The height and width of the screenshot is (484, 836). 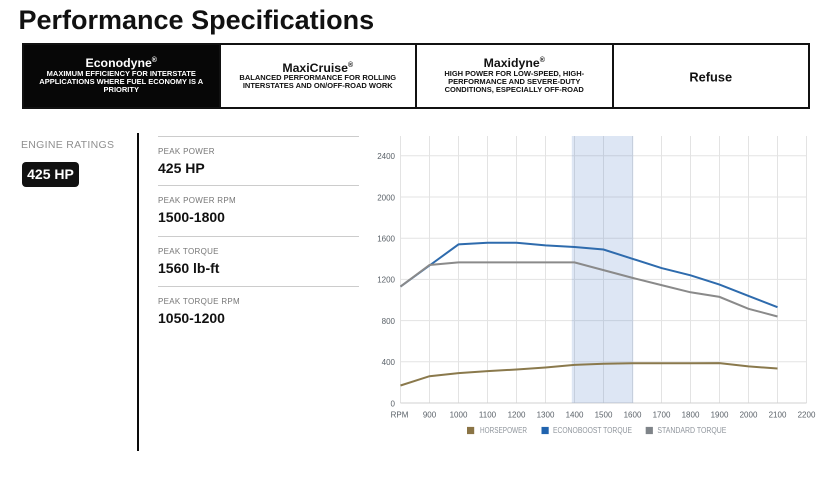 What do you see at coordinates (503, 430) in the screenshot?
I see `svg-text: HORSEPOWER` at bounding box center [503, 430].